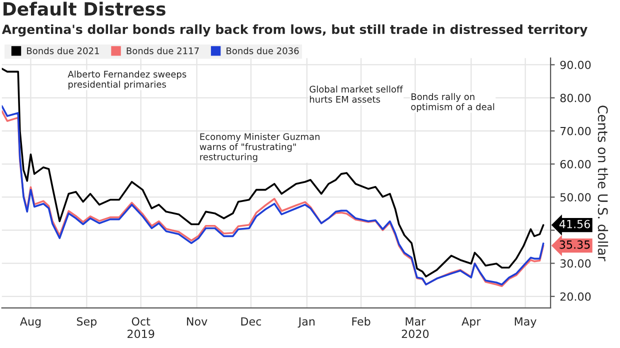  I want to click on legend-label: Bonds due 2117, so click(162, 50).